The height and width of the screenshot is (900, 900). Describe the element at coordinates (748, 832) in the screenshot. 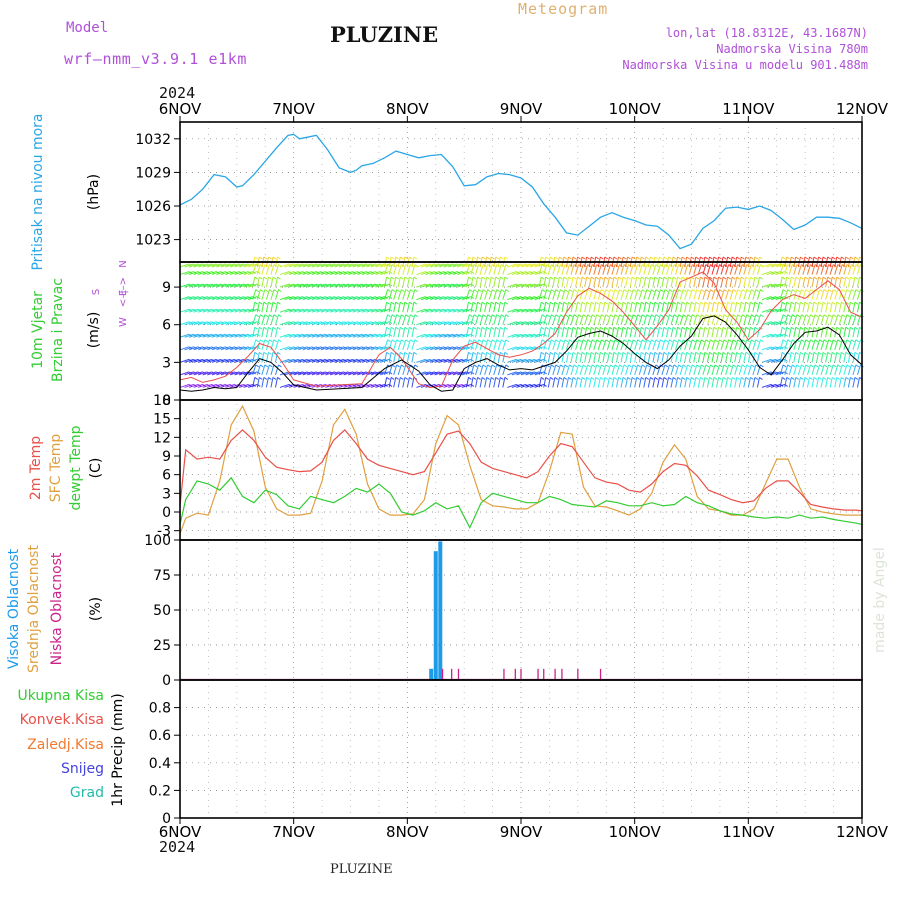

I see `x-tick-label-bottom: 11NOV` at that location.